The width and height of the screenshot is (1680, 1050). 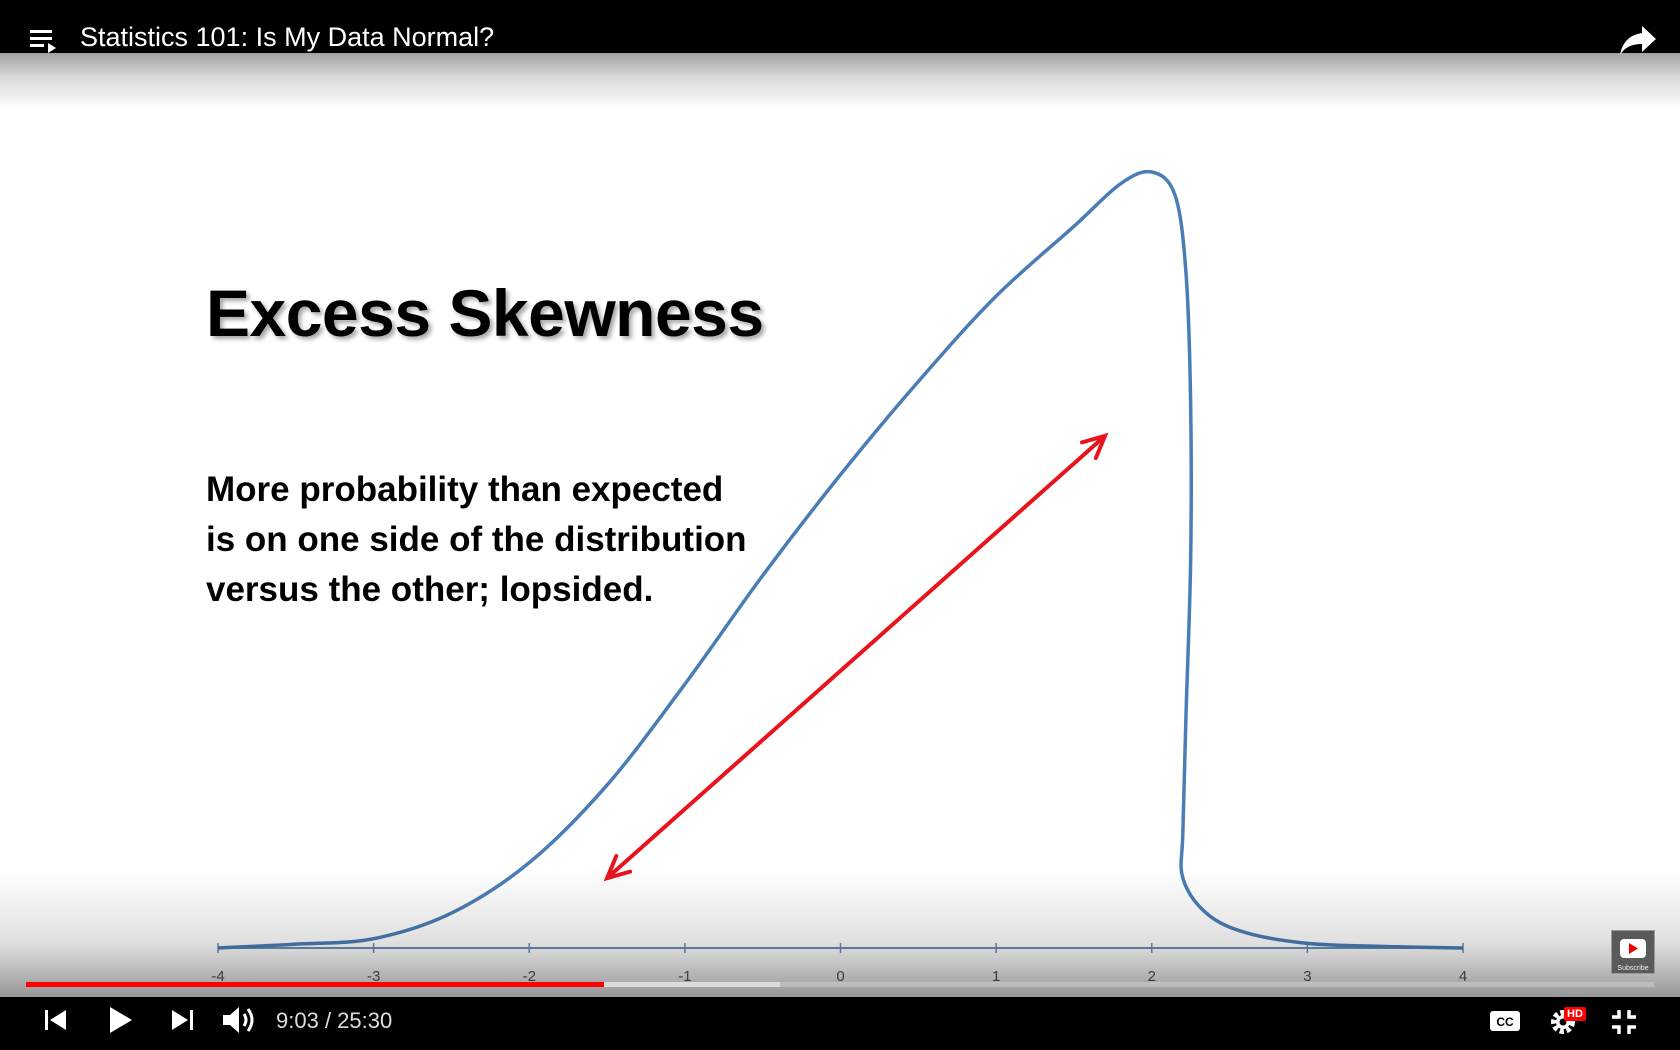 I want to click on title-bar: Statistics 101: Is My Data Normal?, so click(x=840, y=30).